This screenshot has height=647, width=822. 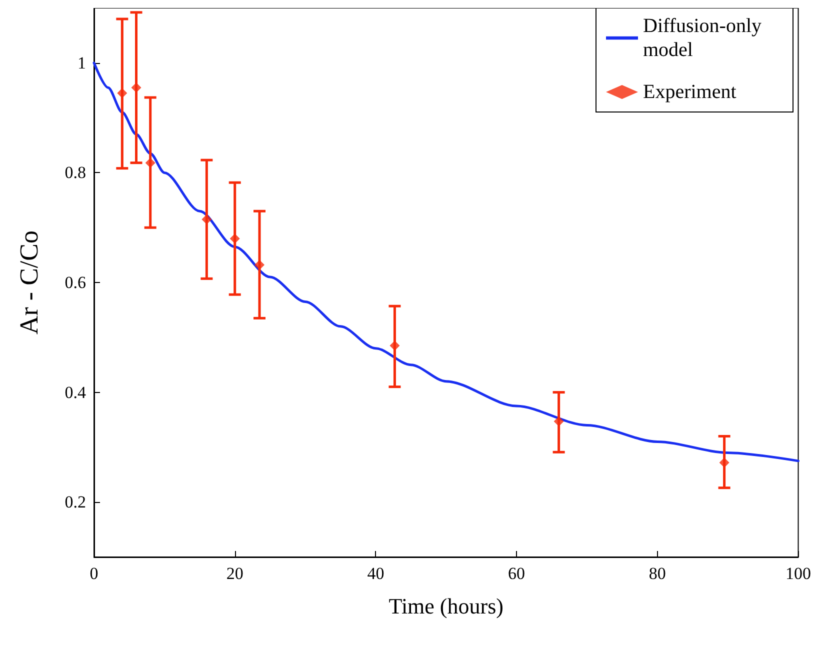 I want to click on legend-label: Diffusion-only model, so click(x=705, y=38).